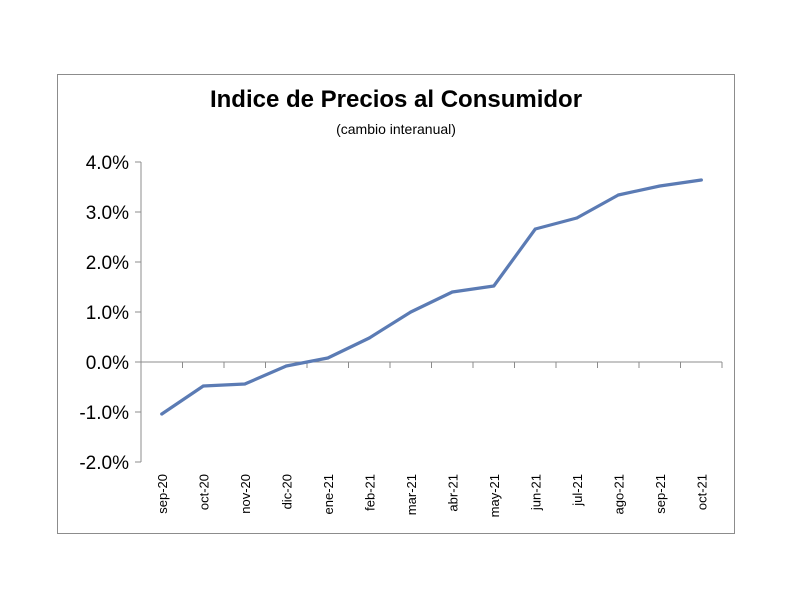 The image size is (792, 612). I want to click on y-tick-label: 1.0%, so click(107, 313).